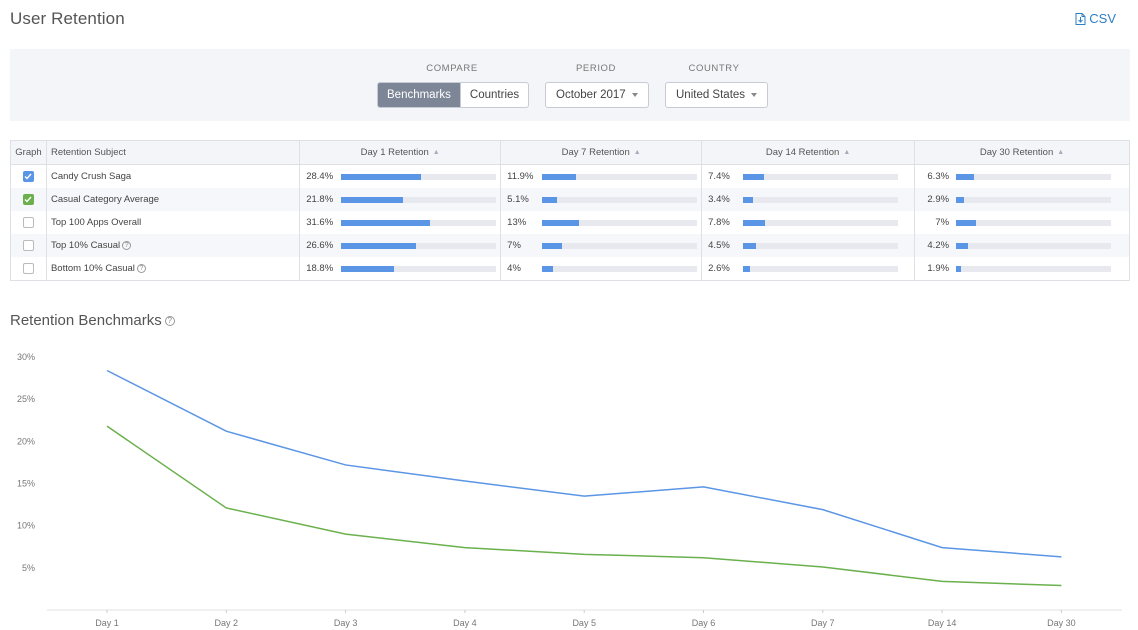  I want to click on retention-subject-label: Top 100 Apps Overall, so click(96, 222).